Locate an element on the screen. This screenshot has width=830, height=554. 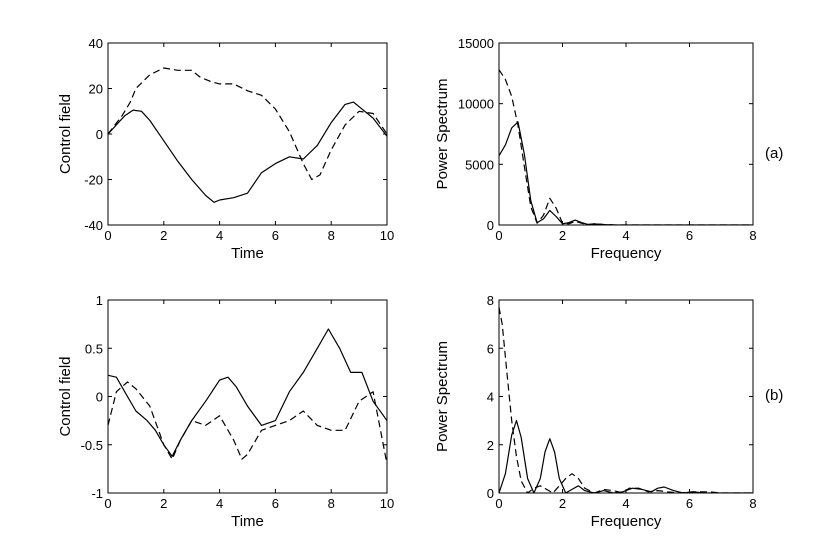
b-frequency-x-tick-label: 0 is located at coordinates (498, 503).